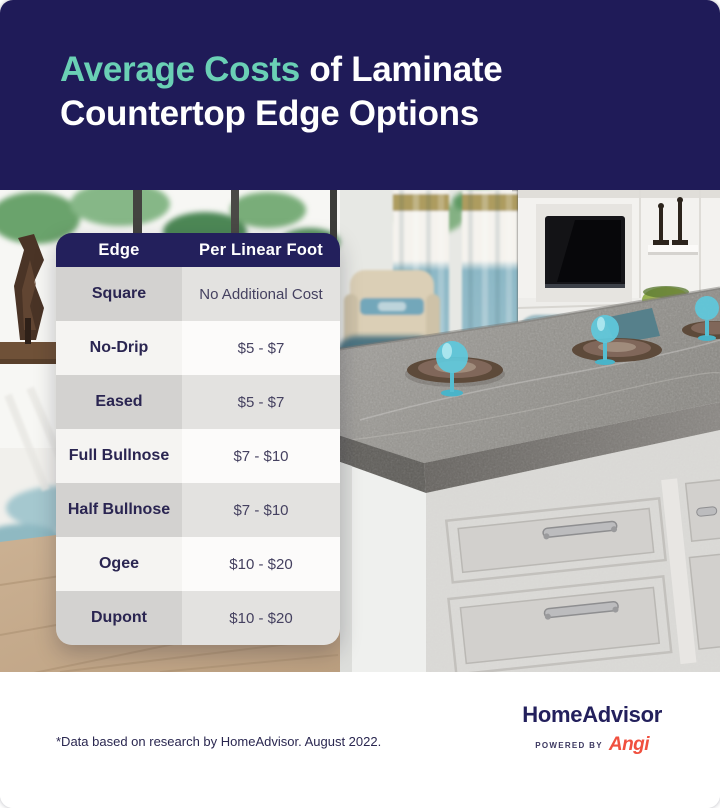 The width and height of the screenshot is (720, 808). I want to click on title-line2: Countertop Edge Options, so click(269, 113).